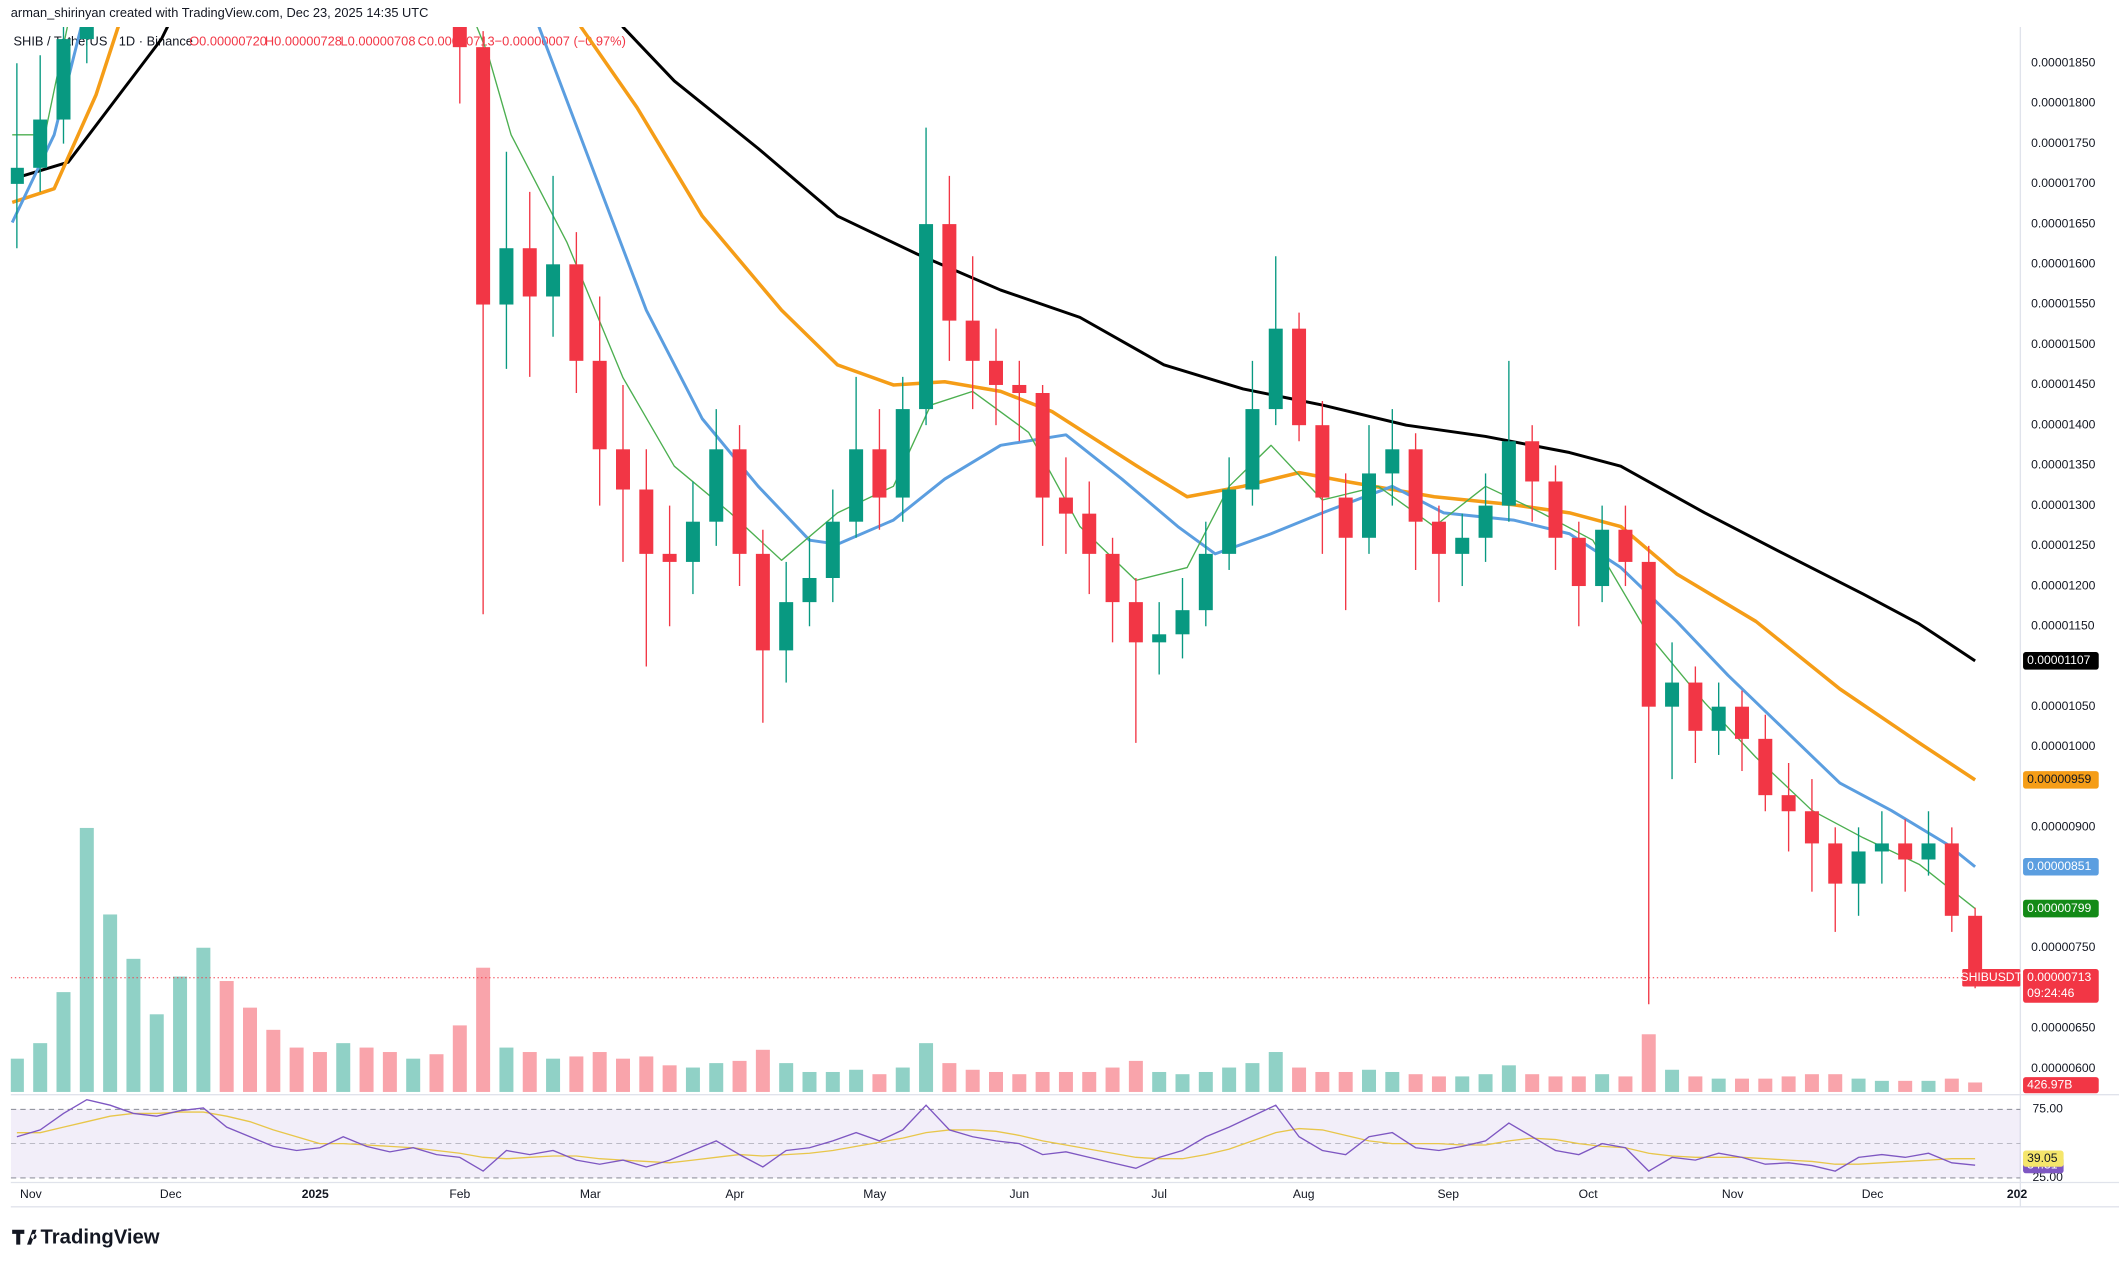 The height and width of the screenshot is (1269, 2119). I want to click on y-tick-label: 0.00001300, so click(2063, 505).